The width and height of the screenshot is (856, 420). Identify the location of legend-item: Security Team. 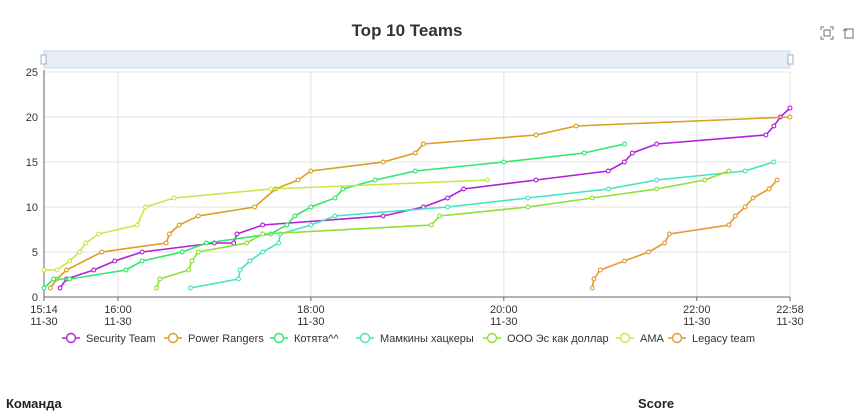
(109, 338).